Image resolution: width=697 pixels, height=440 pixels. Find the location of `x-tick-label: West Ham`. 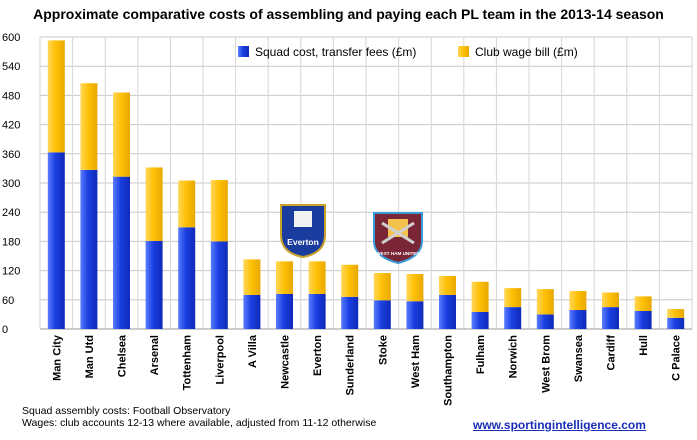

x-tick-label: West Ham is located at coordinates (416, 361).